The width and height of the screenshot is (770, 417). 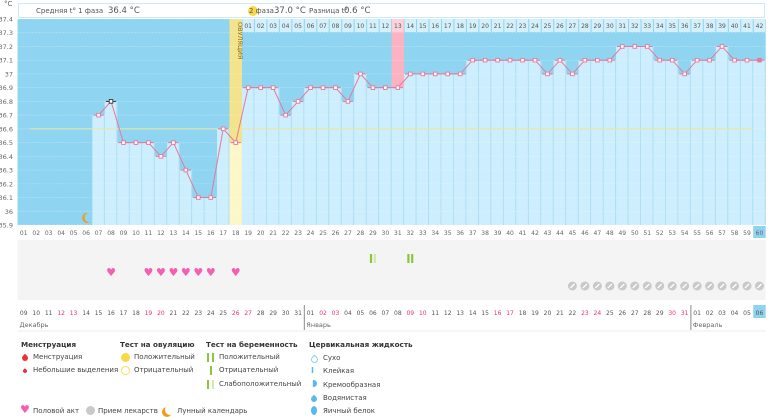 What do you see at coordinates (198, 272) in the screenshot?
I see `heart-icon: ♥` at bounding box center [198, 272].